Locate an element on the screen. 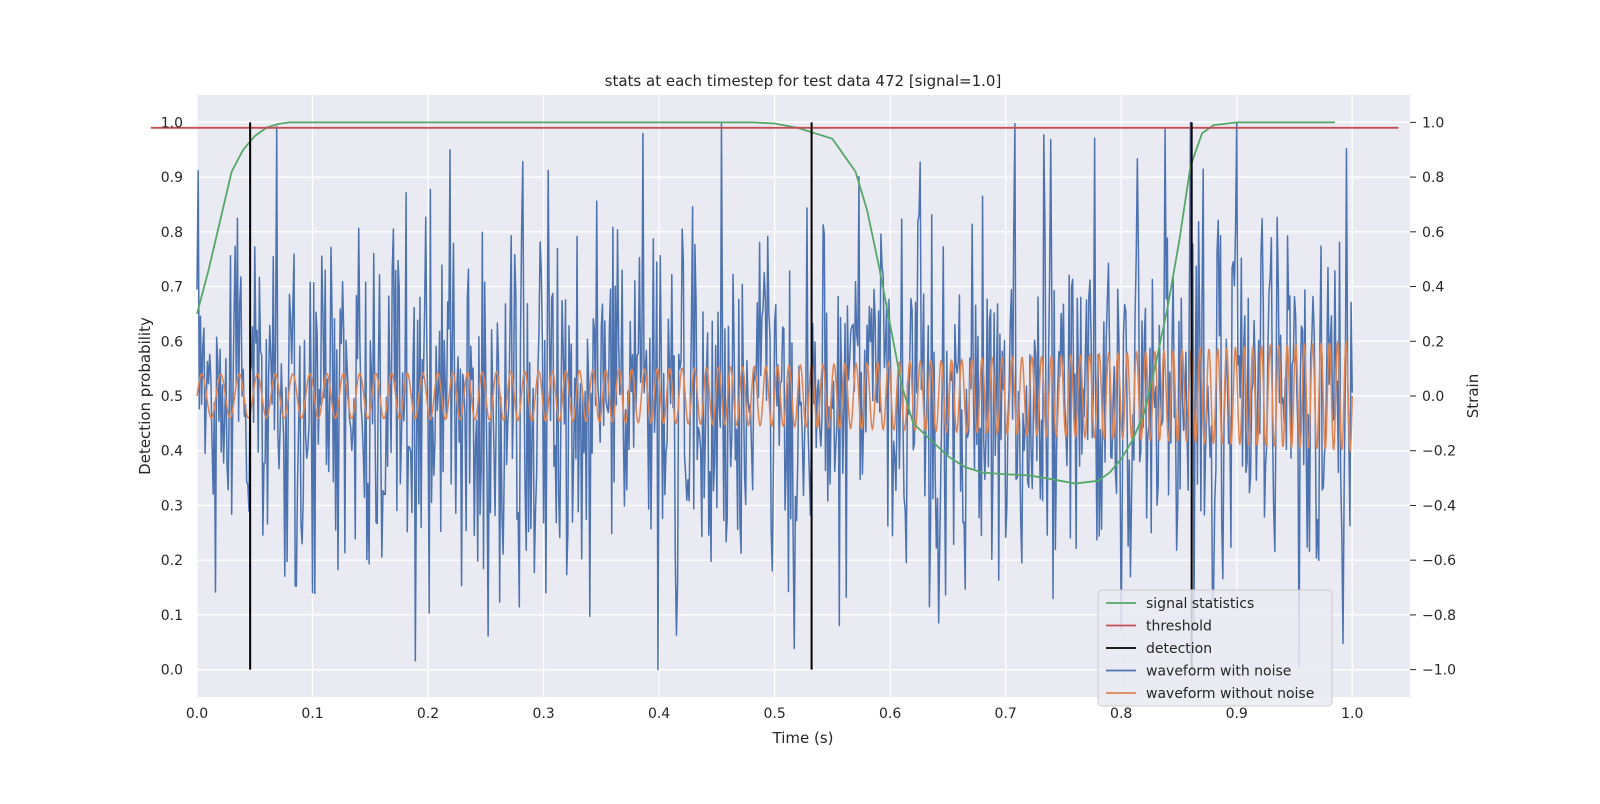 This screenshot has width=1600, height=804. y-right-tick-label: 1.0 is located at coordinates (1433, 123).